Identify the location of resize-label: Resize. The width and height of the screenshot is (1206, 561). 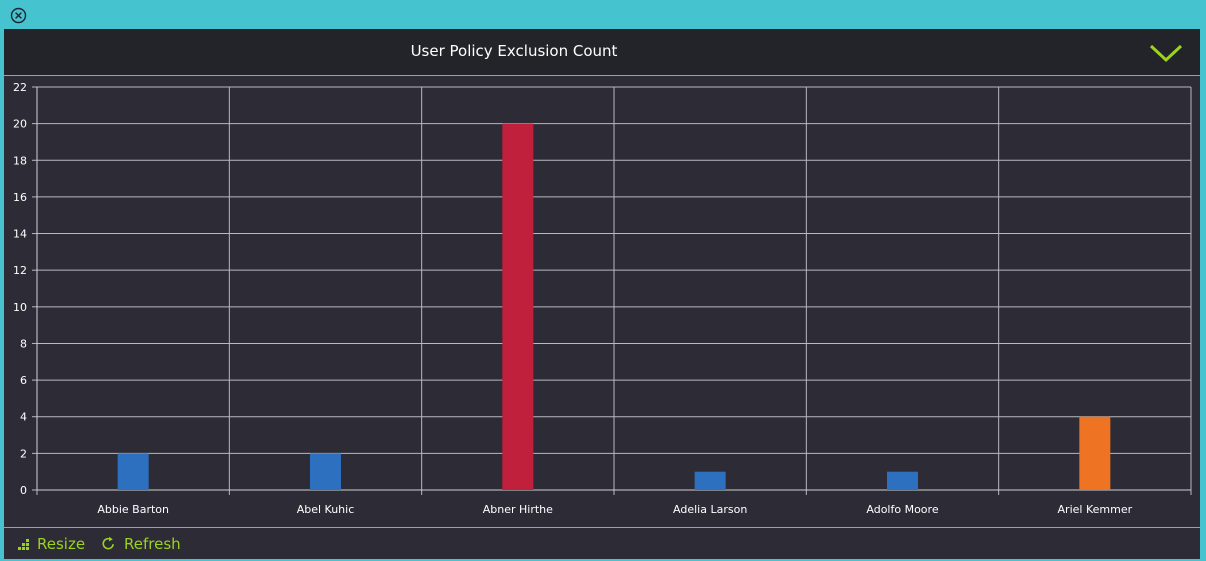
(61, 543).